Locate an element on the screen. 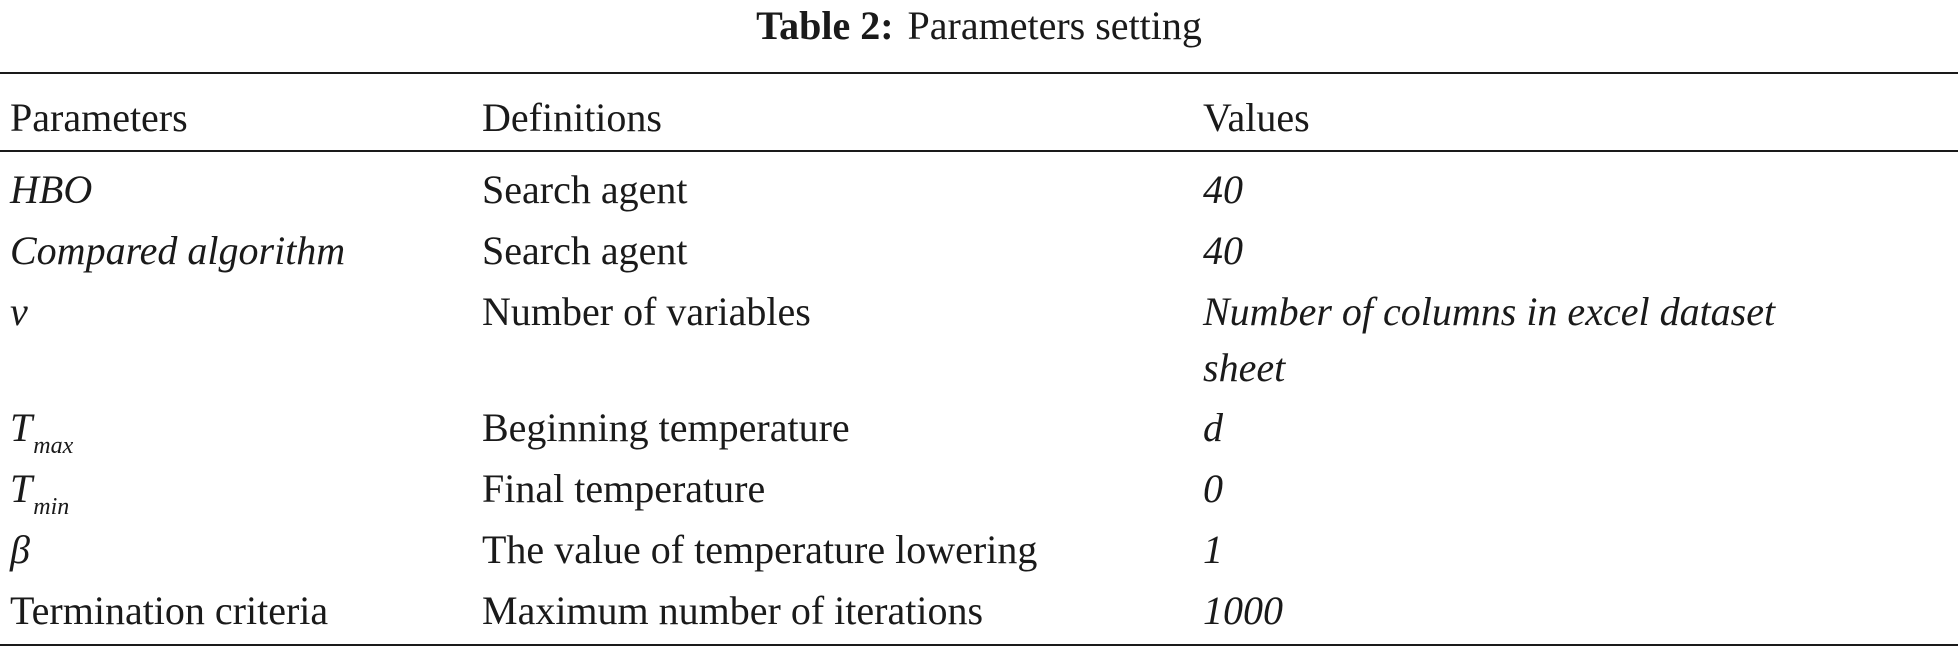 Image resolution: width=1958 pixels, height=650 pixels. table-caption: Table 2: Parameters setting is located at coordinates (979, 26).